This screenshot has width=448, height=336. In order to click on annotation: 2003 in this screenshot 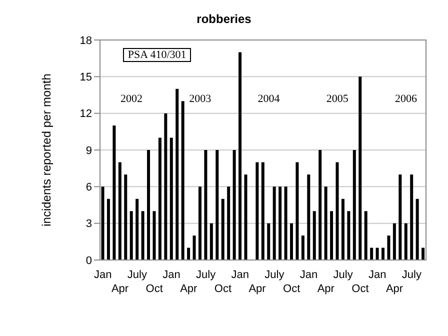, I will do `click(200, 99)`.